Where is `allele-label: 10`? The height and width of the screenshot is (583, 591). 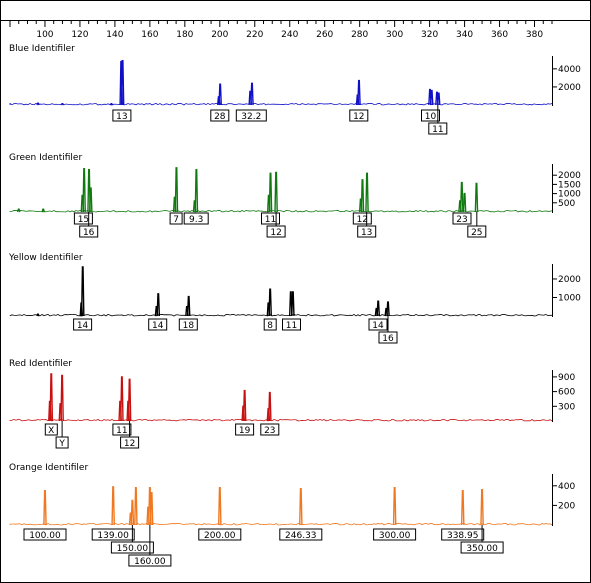 allele-label: 10 is located at coordinates (431, 117).